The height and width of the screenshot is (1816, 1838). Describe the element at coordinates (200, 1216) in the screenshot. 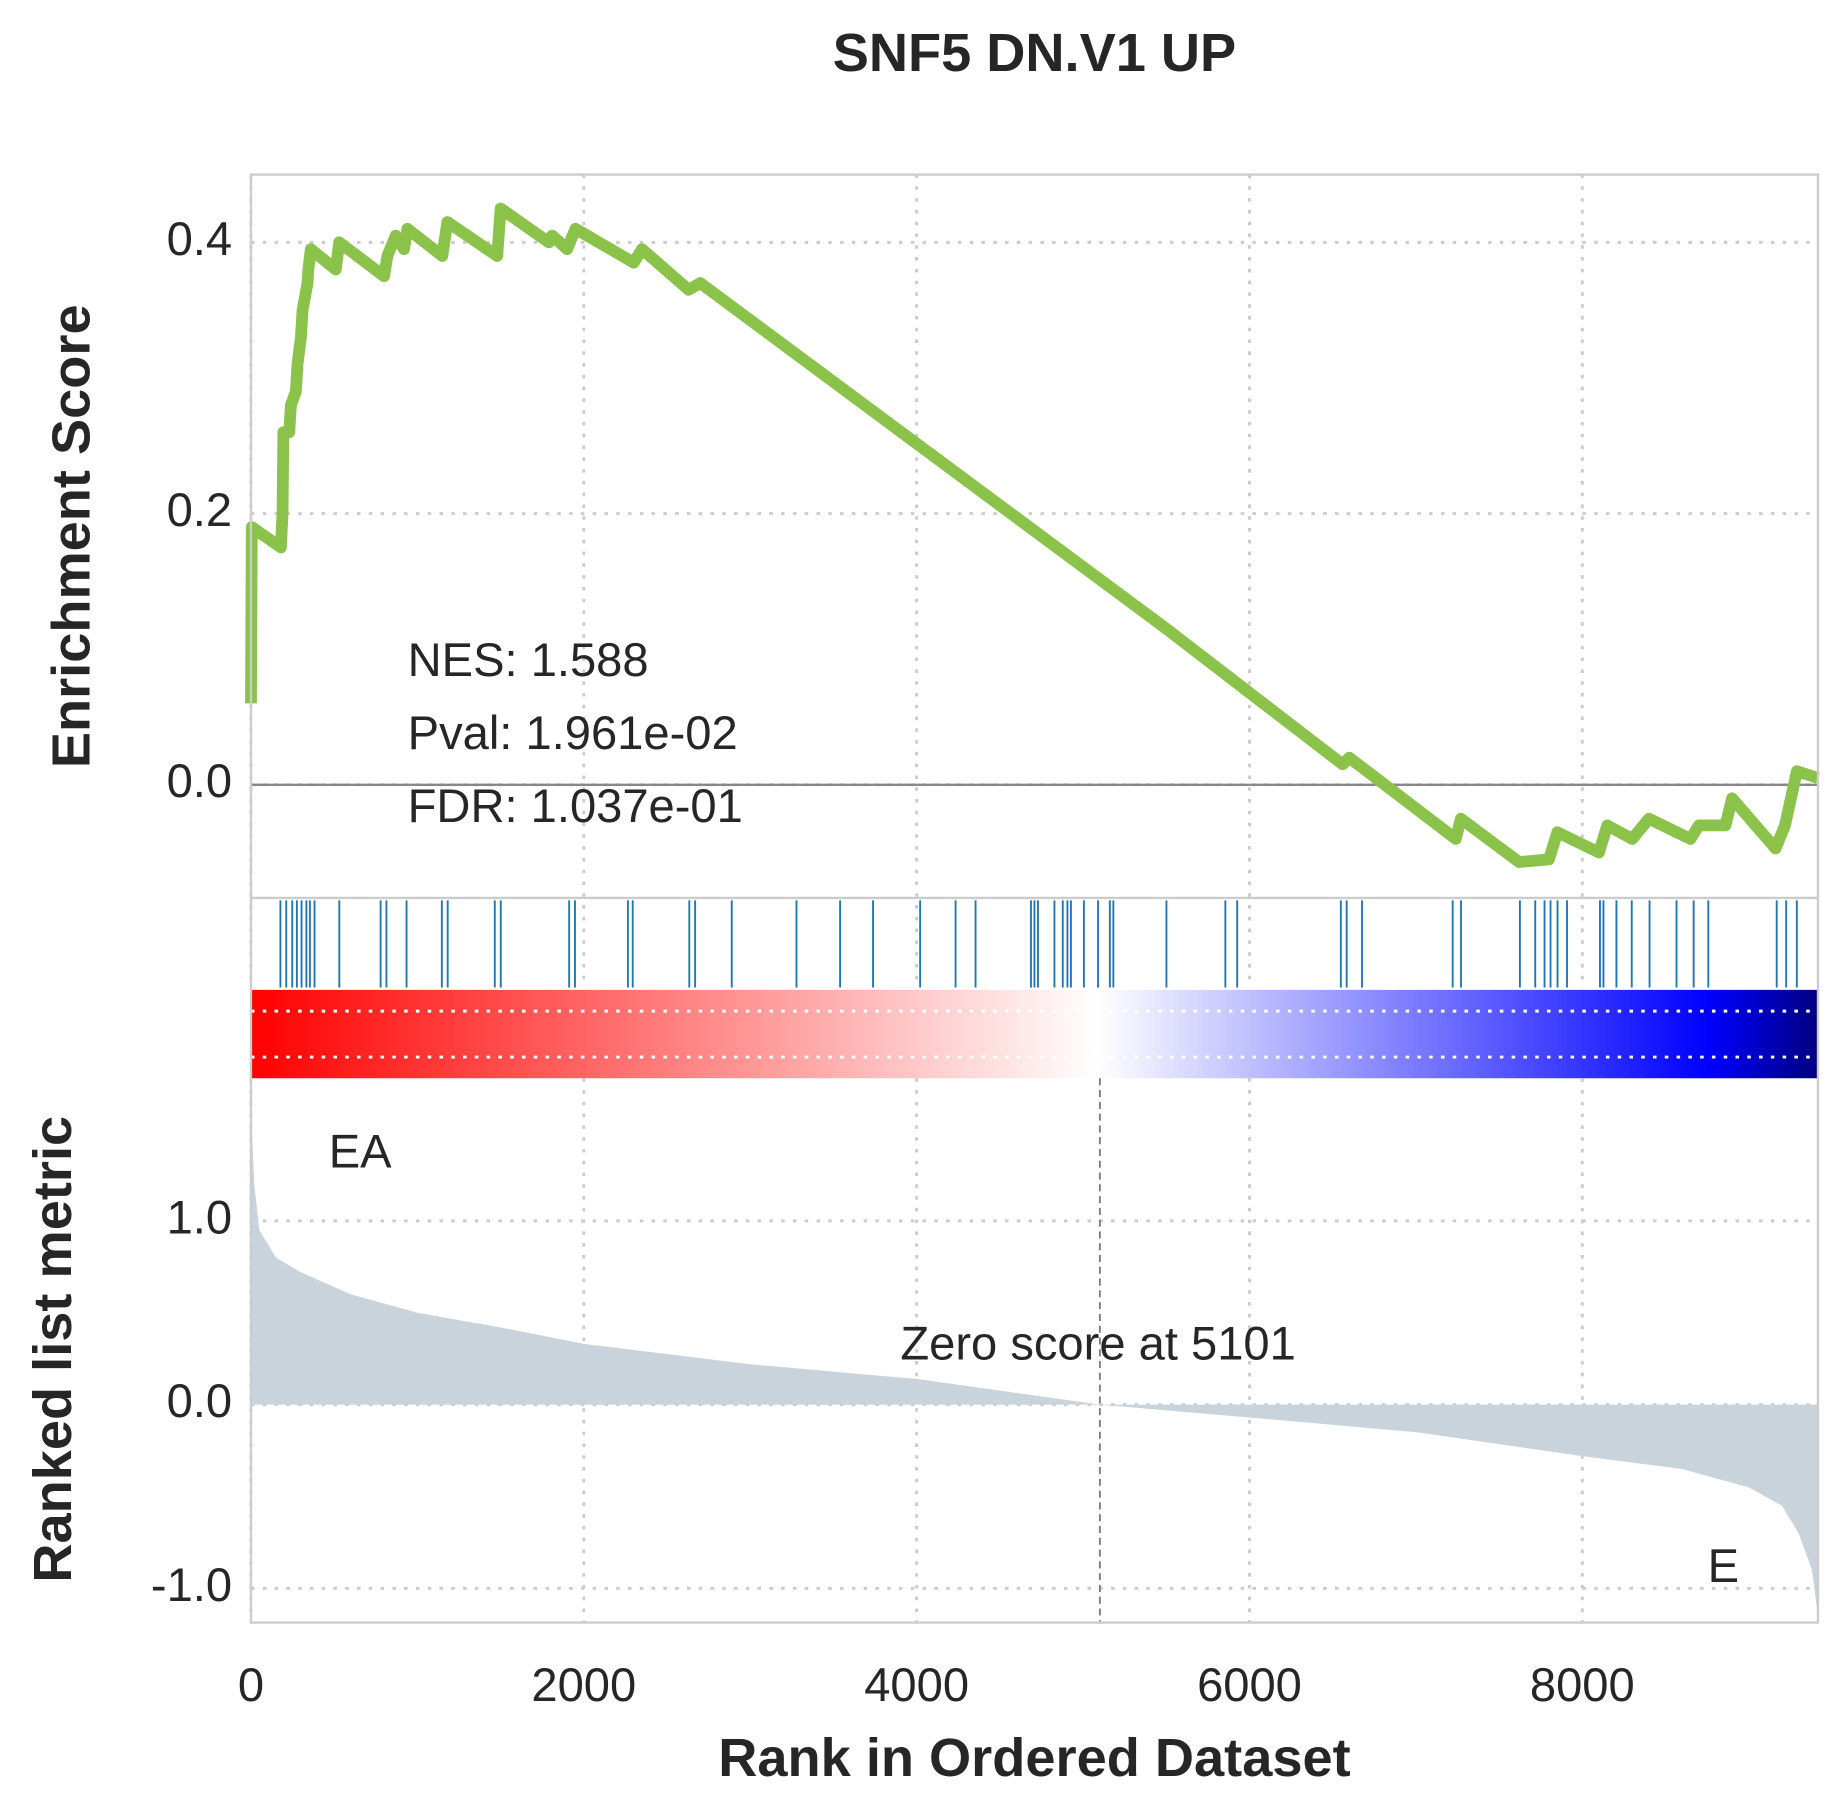

I see `y-tick-label: 1.0` at that location.